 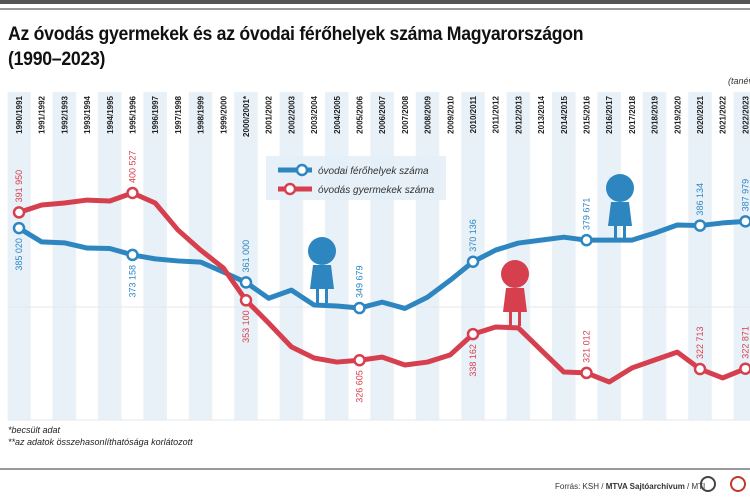 What do you see at coordinates (587, 114) in the screenshot?
I see `x-tick-label: 2015/2016` at bounding box center [587, 114].